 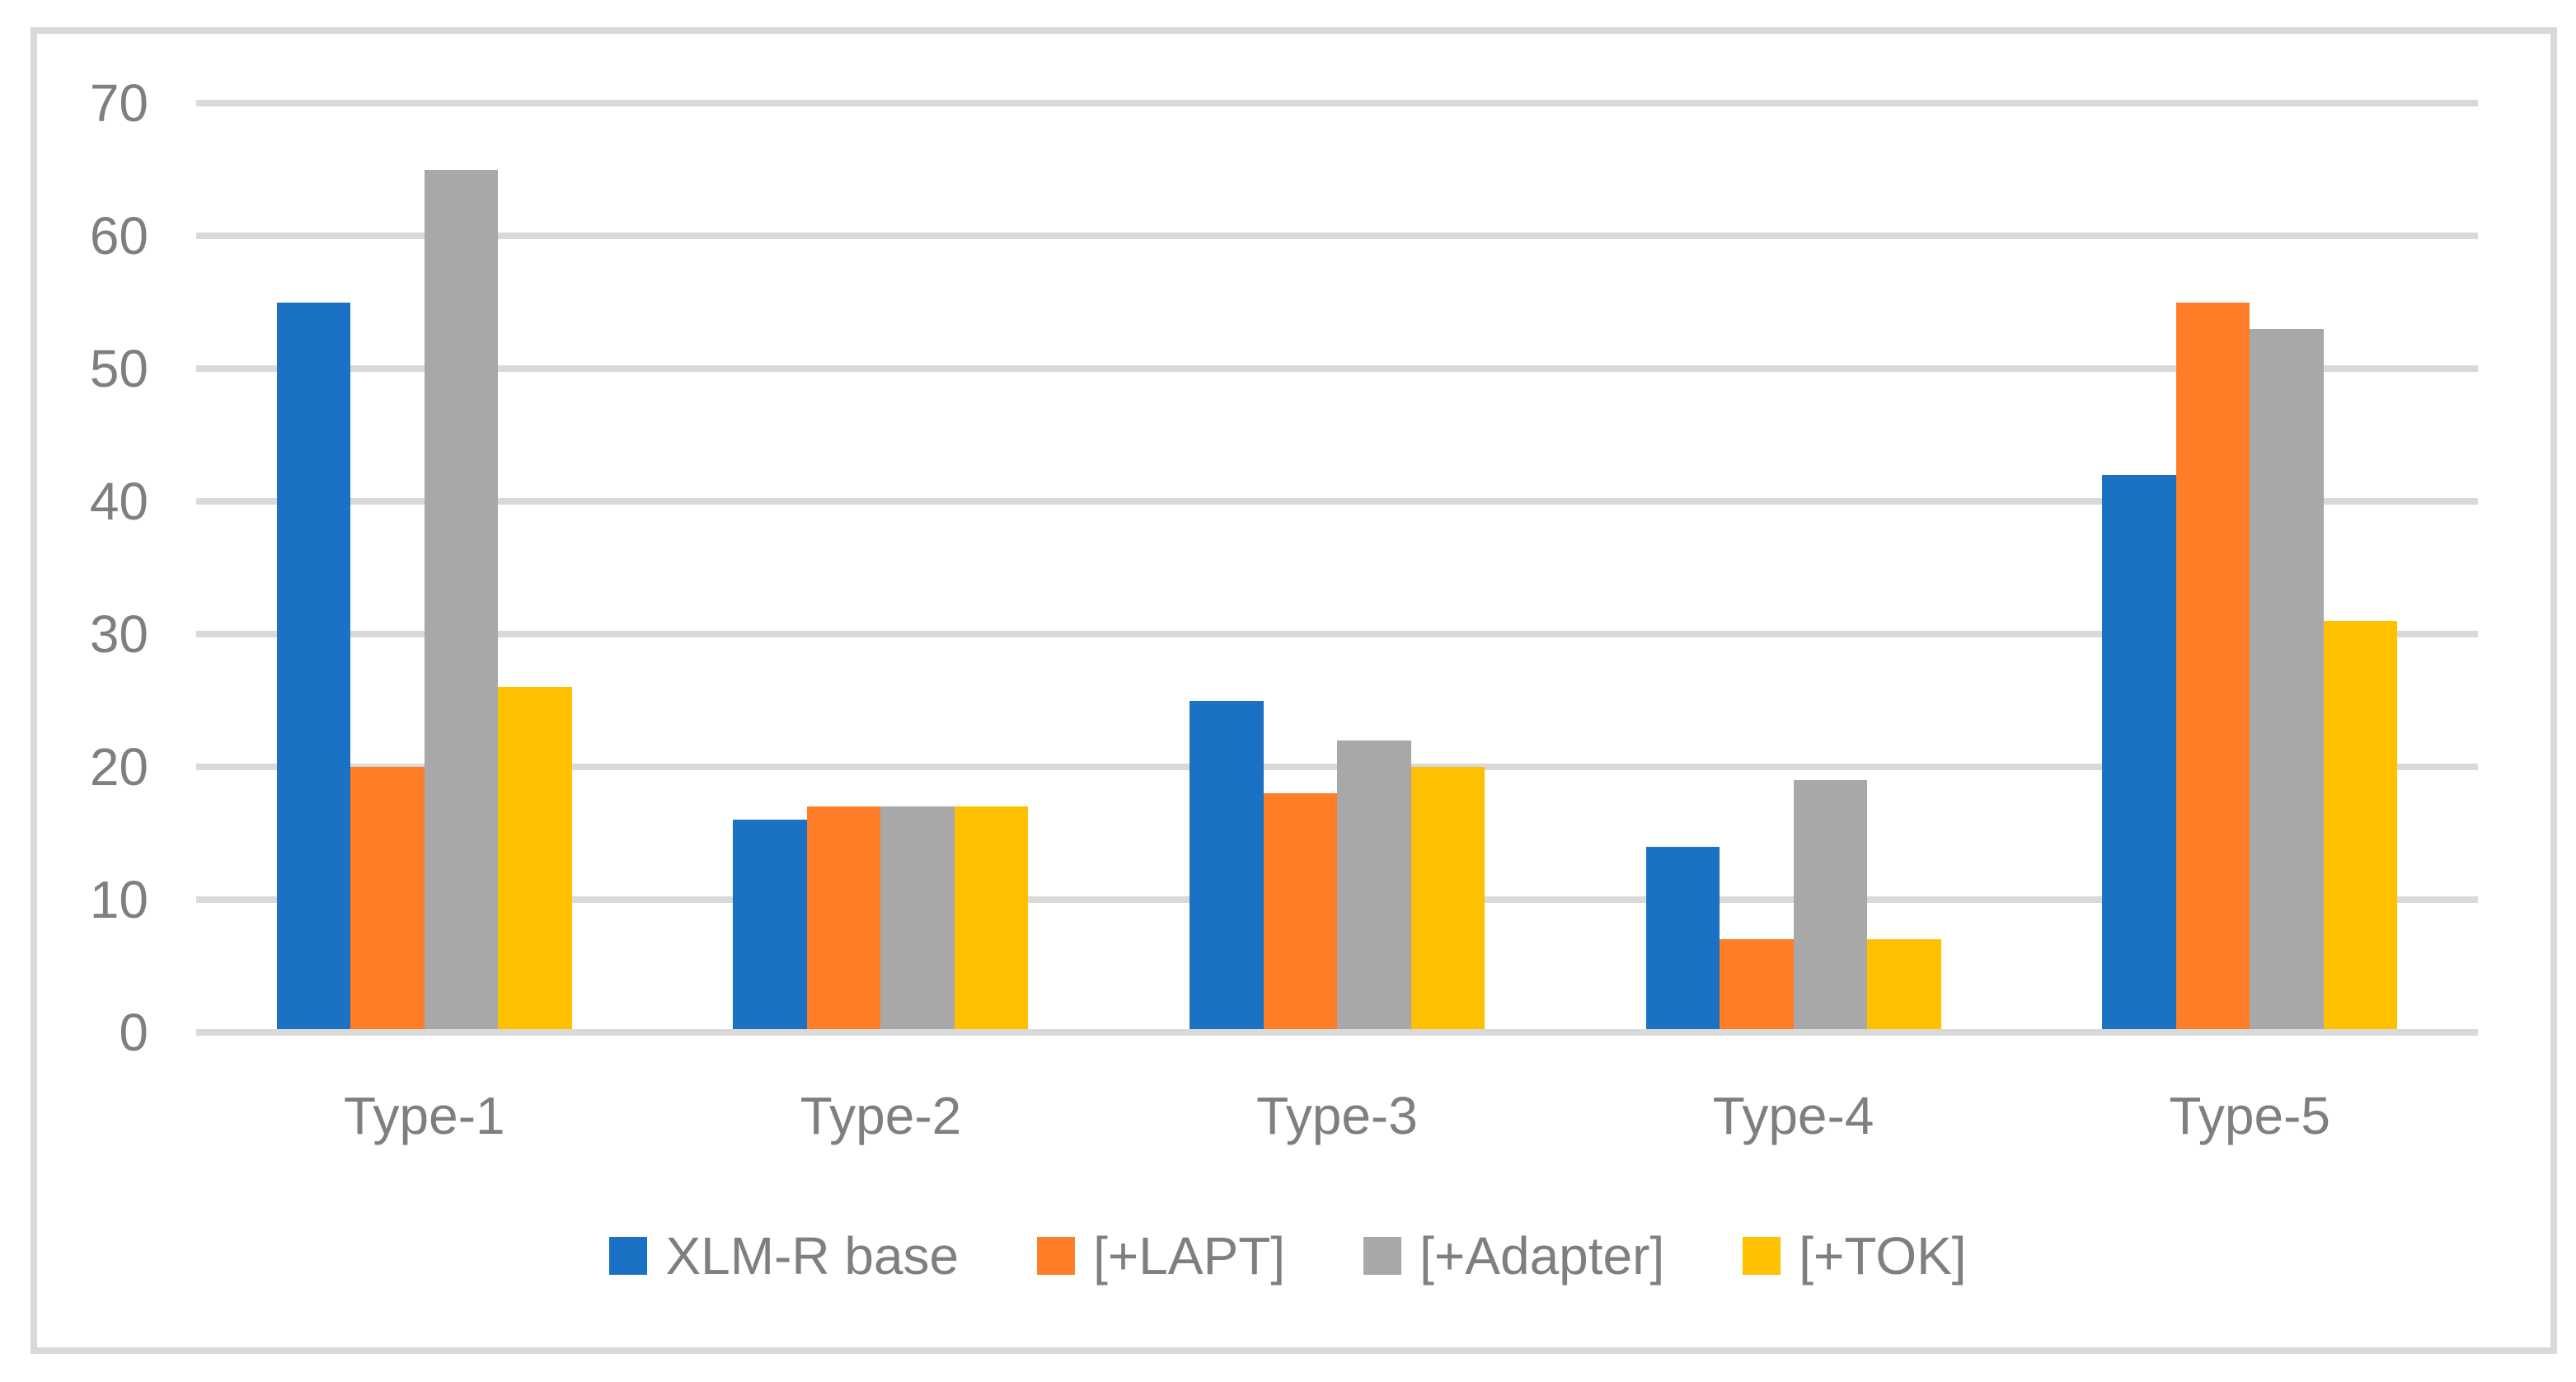 I want to click on legend-item-0: XLM-R base, so click(x=784, y=1256).